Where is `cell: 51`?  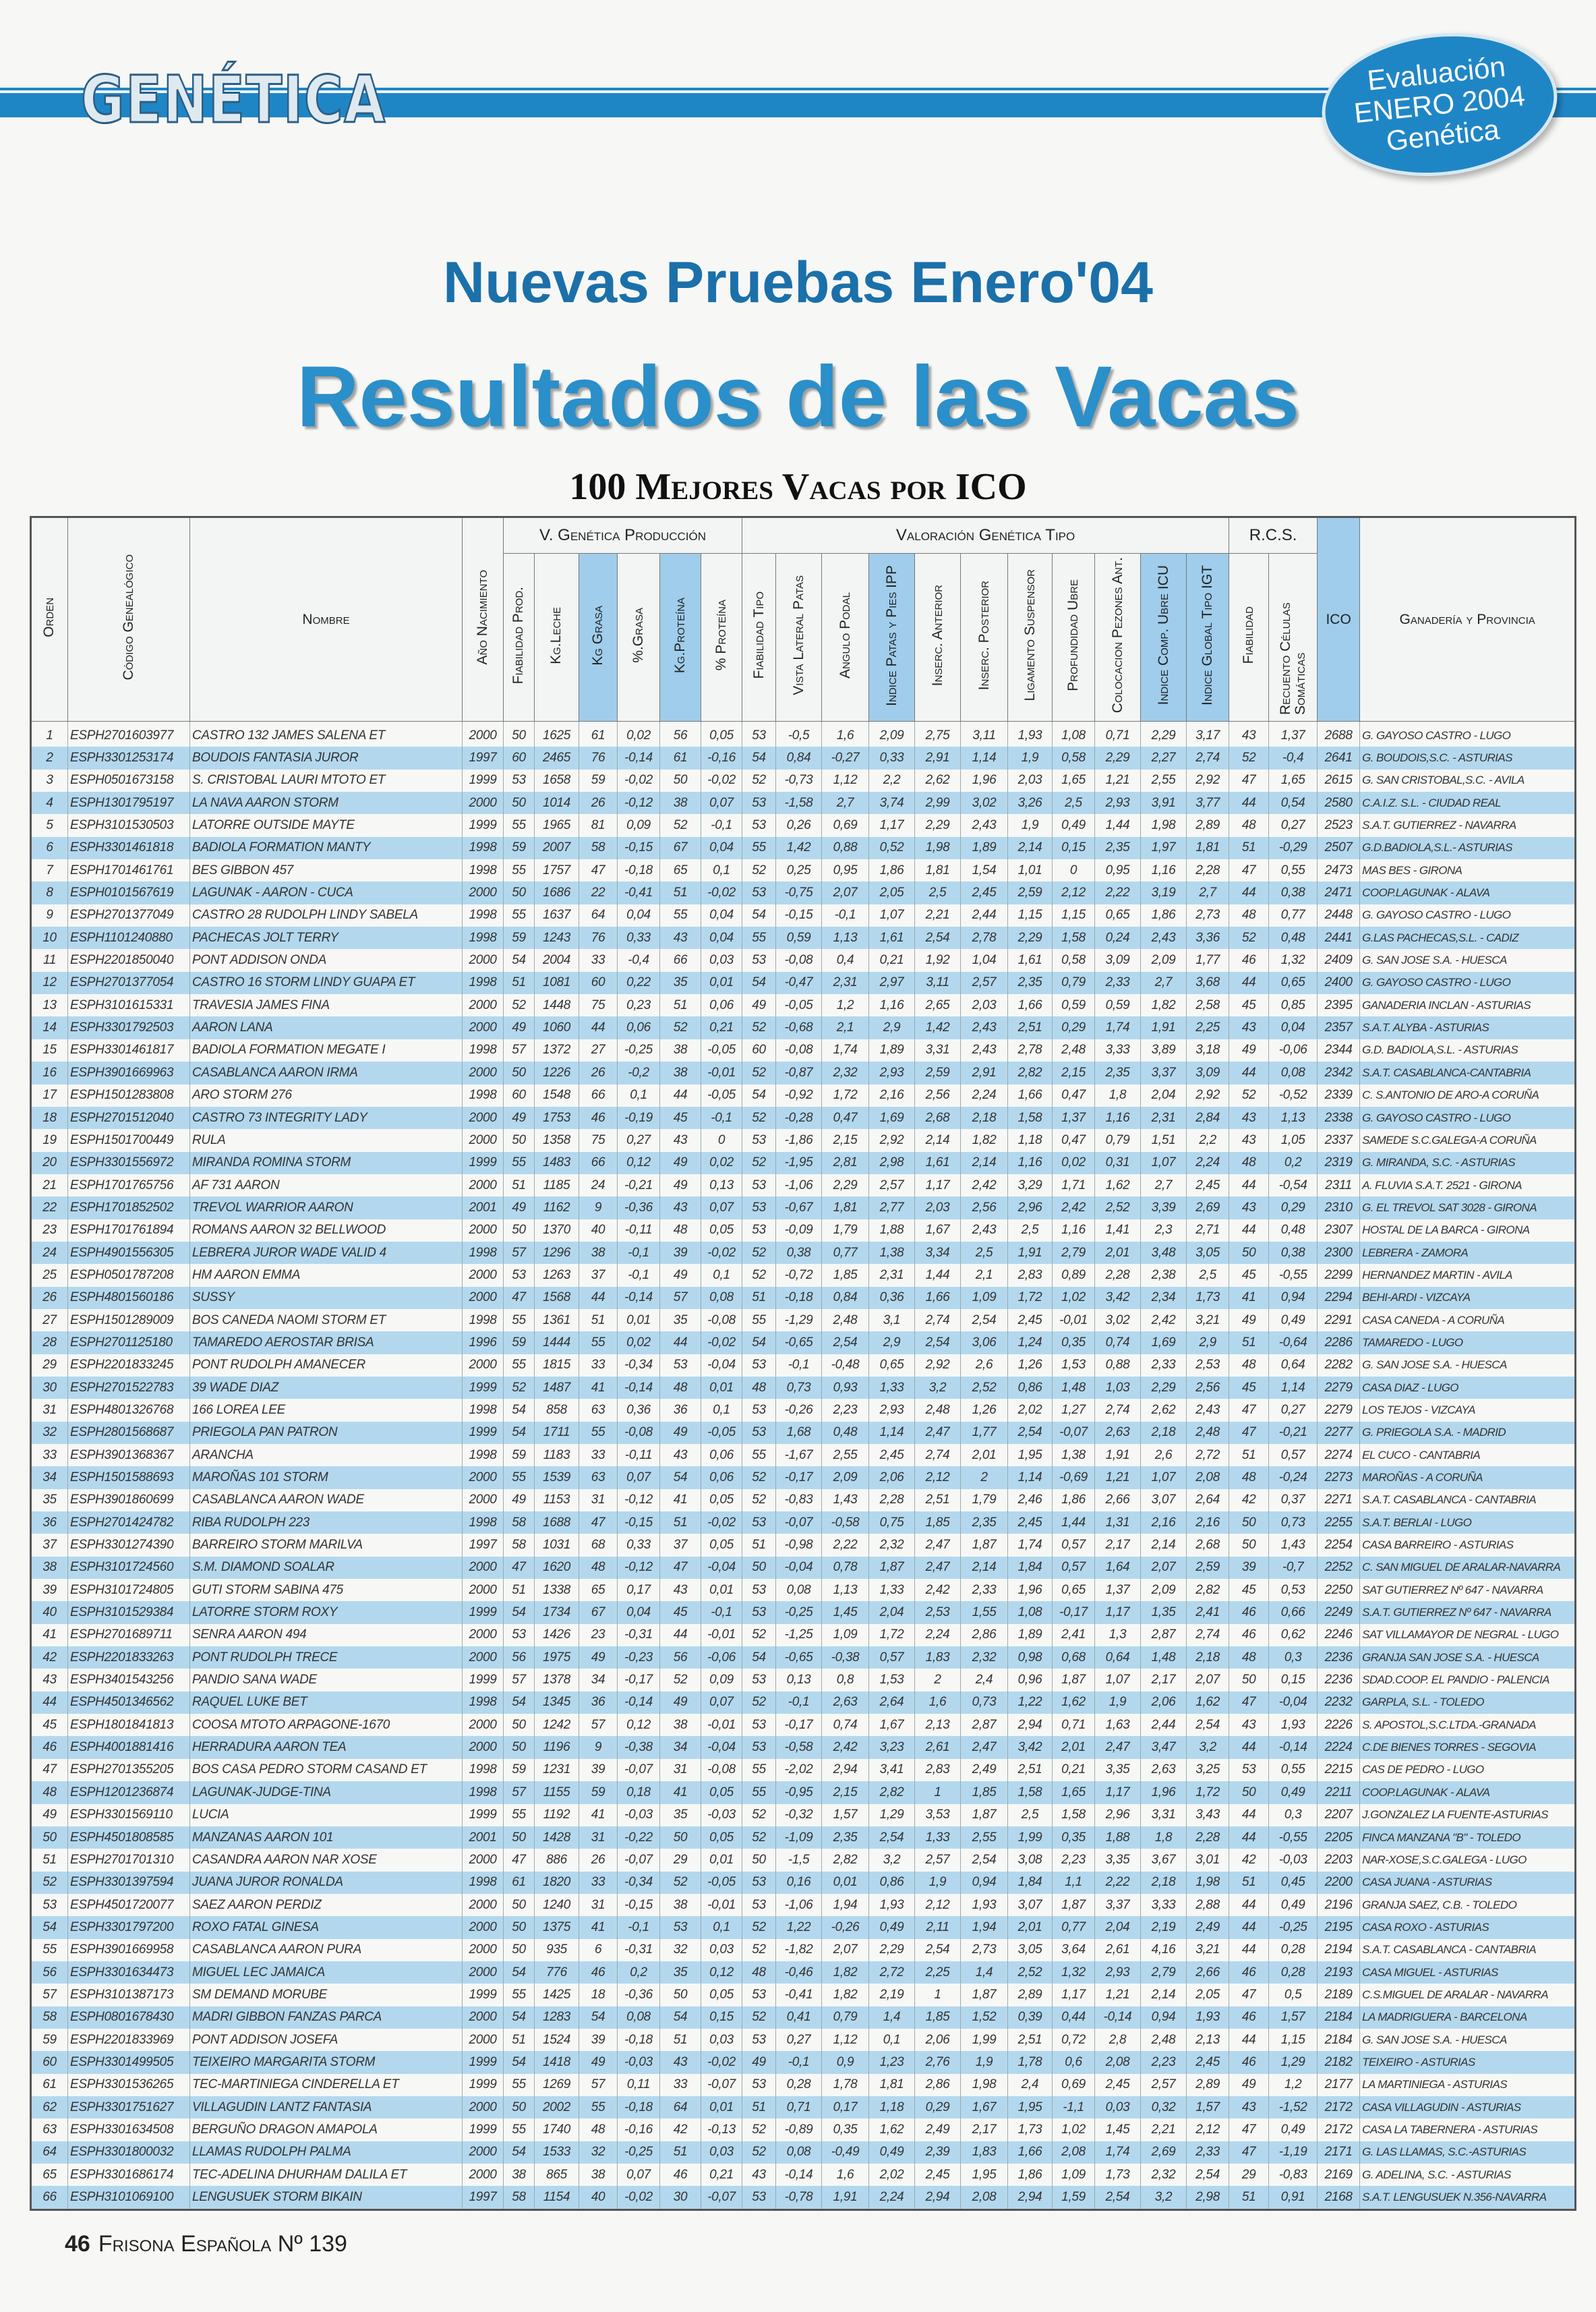 cell: 51 is located at coordinates (1249, 1455).